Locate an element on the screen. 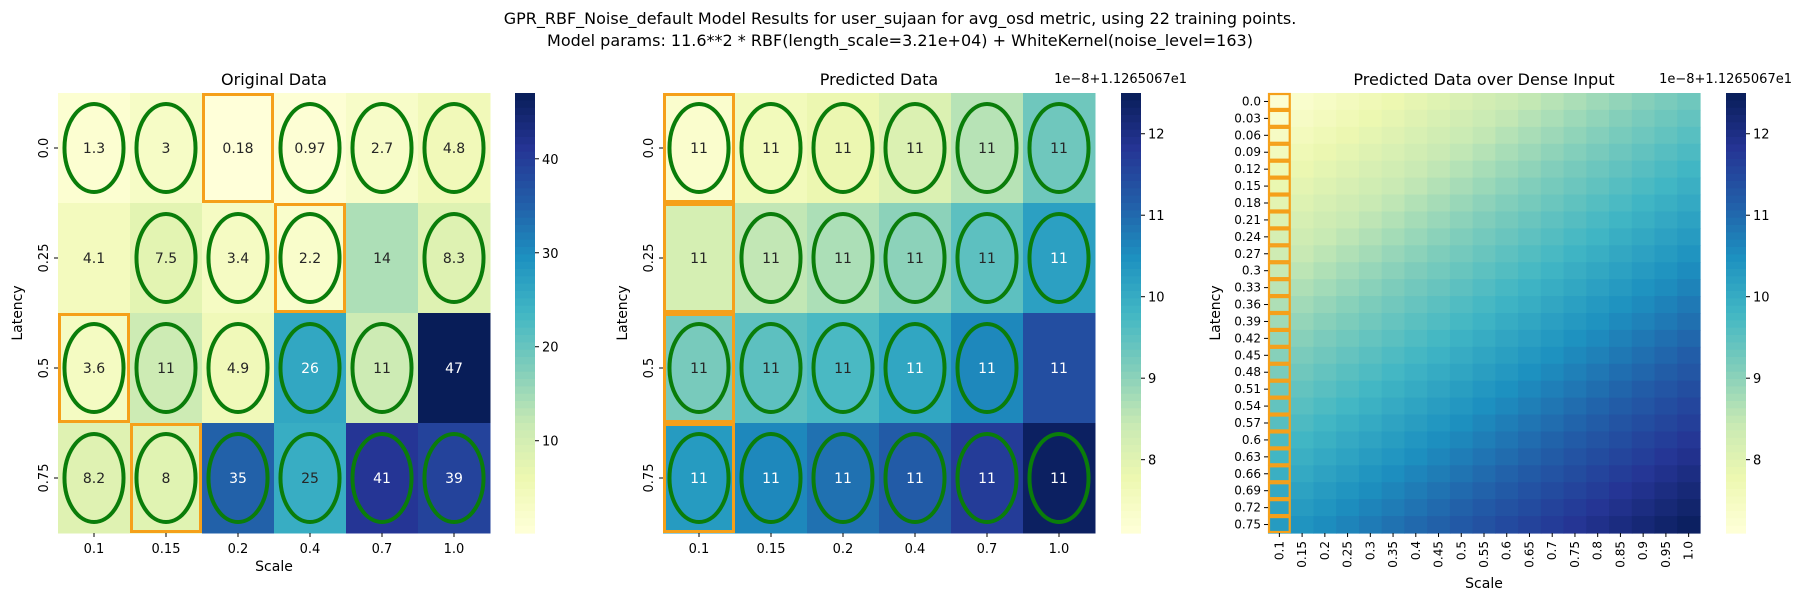  x-tick-label: 0.75 is located at coordinates (1575, 554).